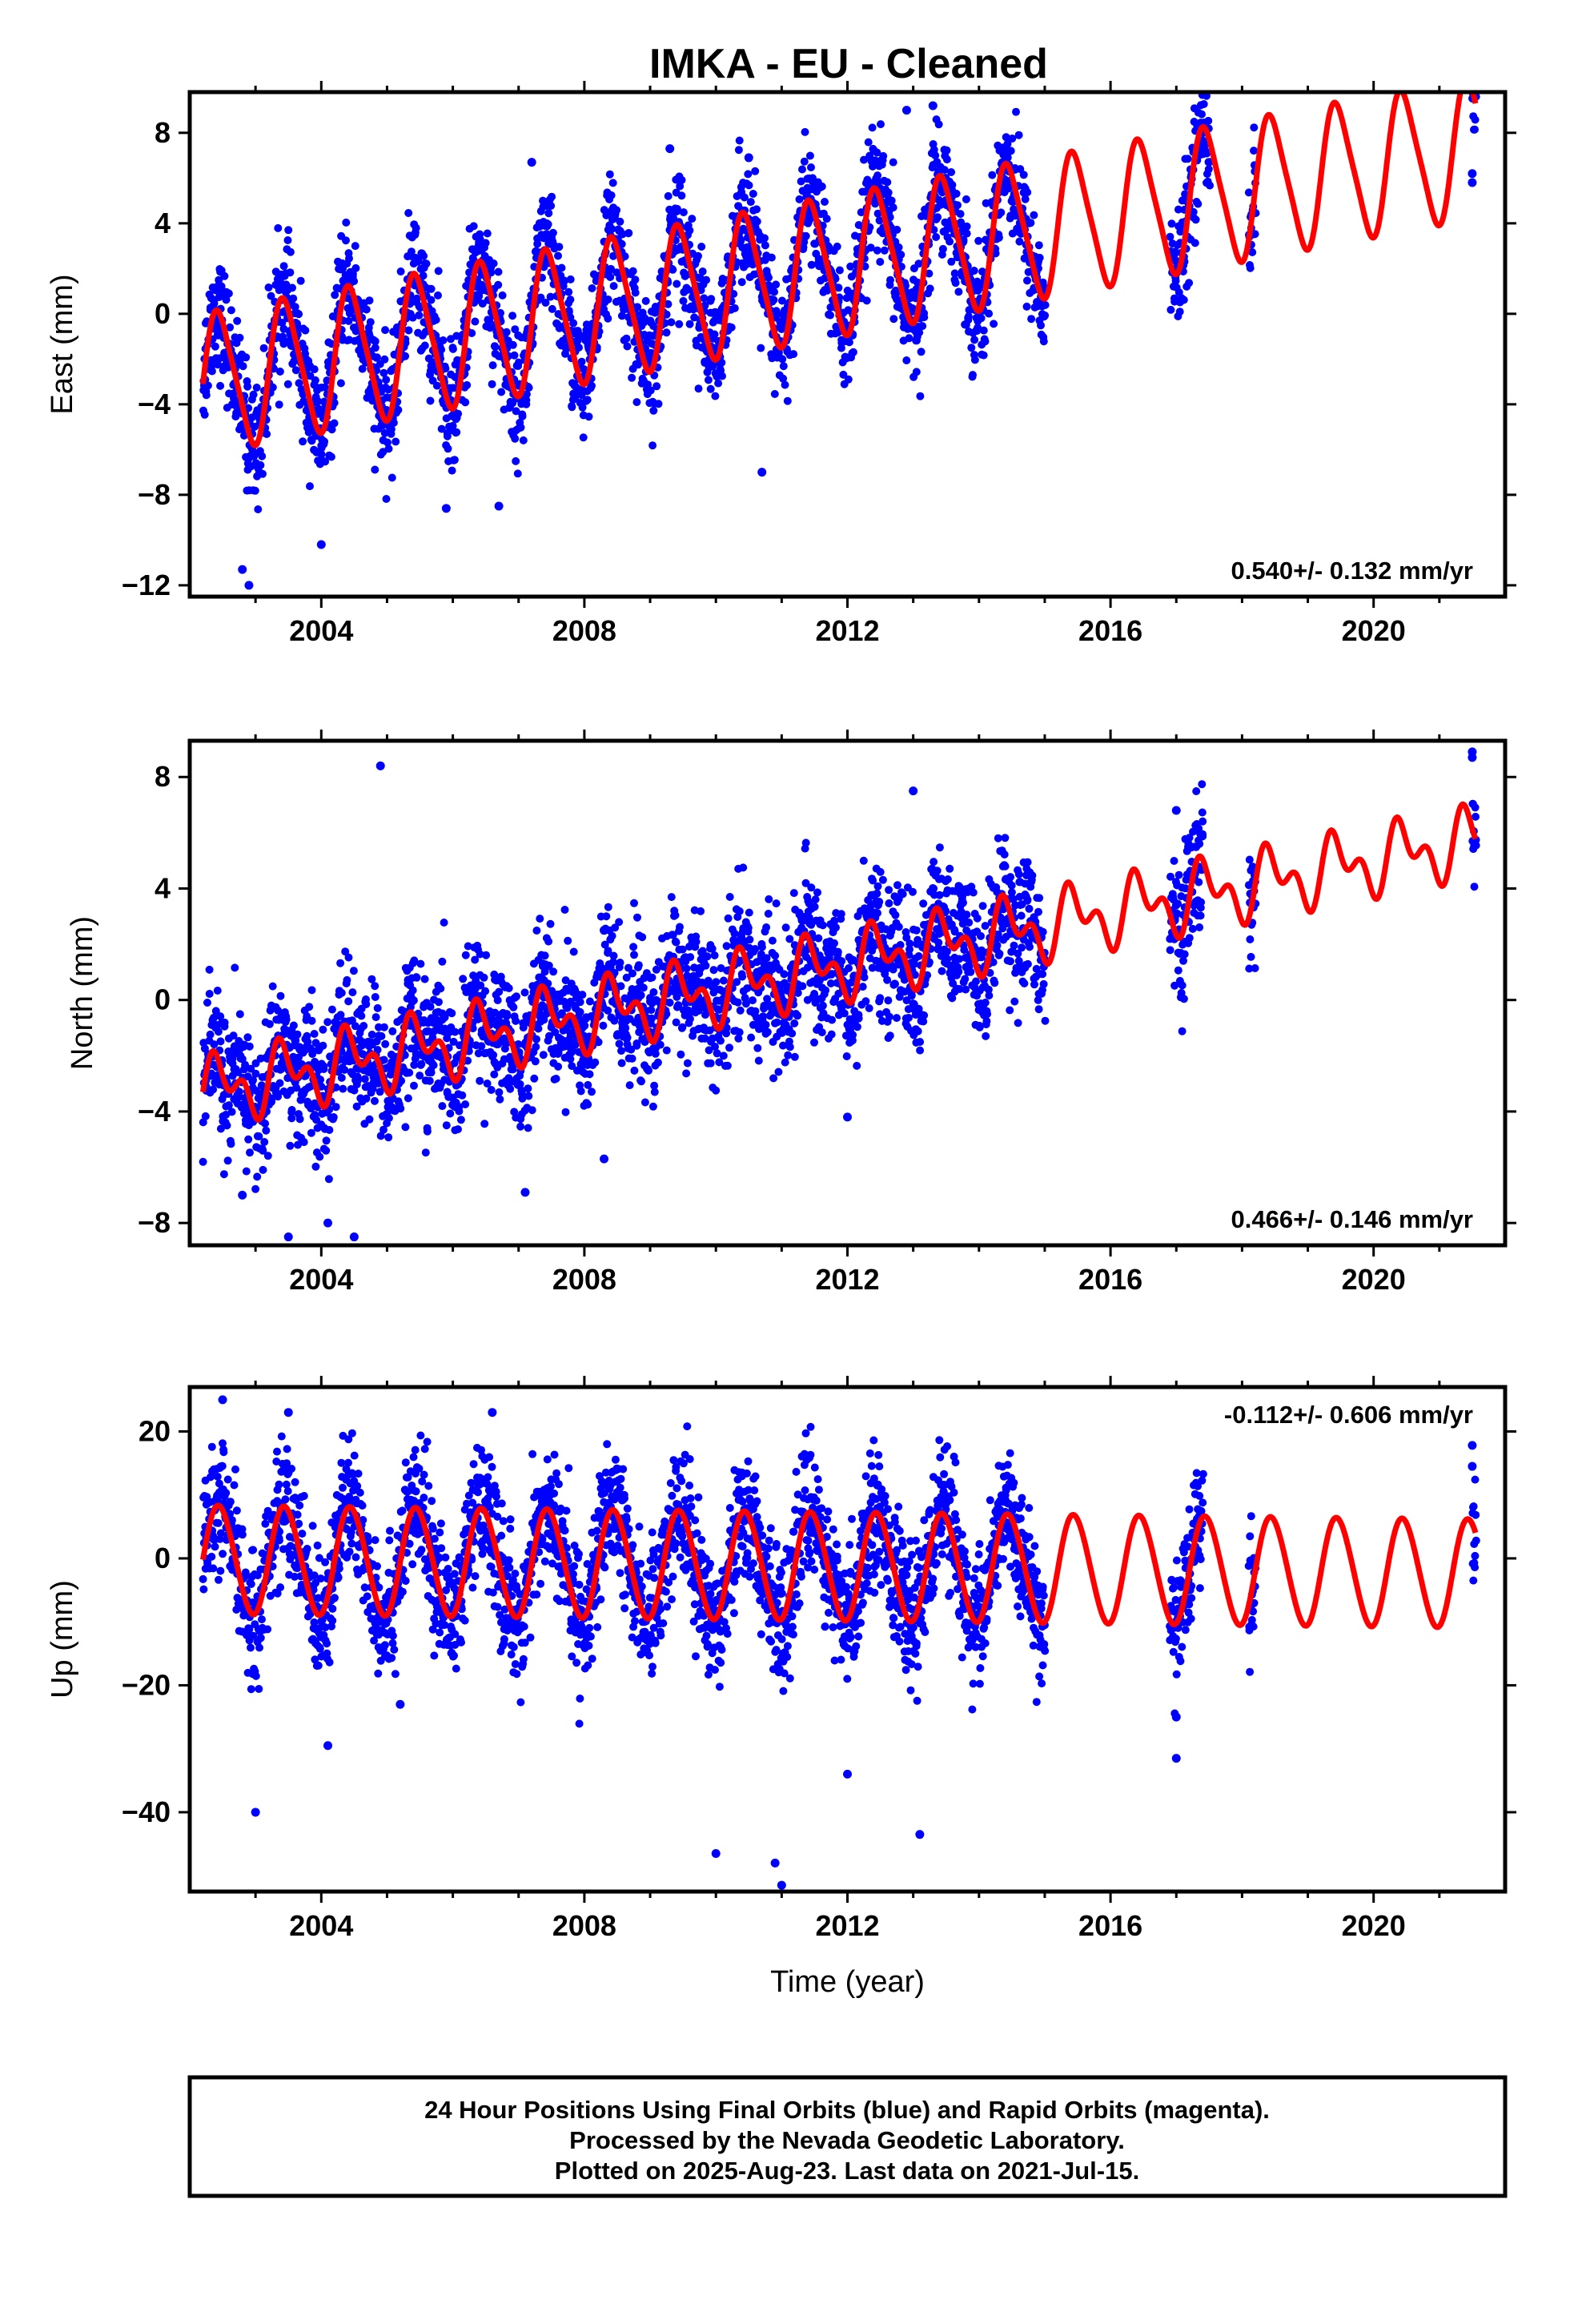 The image size is (1582, 2324). I want to click on y-tick-label: 8, so click(163, 132).